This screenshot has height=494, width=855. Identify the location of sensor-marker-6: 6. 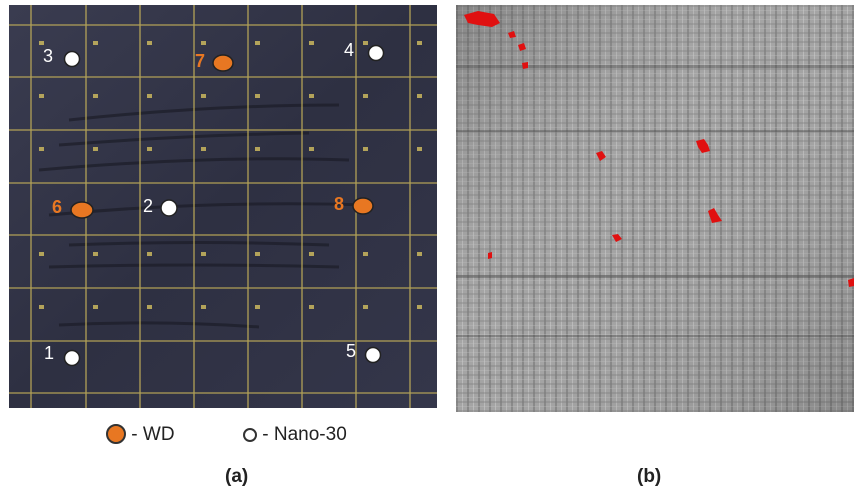
(73, 208).